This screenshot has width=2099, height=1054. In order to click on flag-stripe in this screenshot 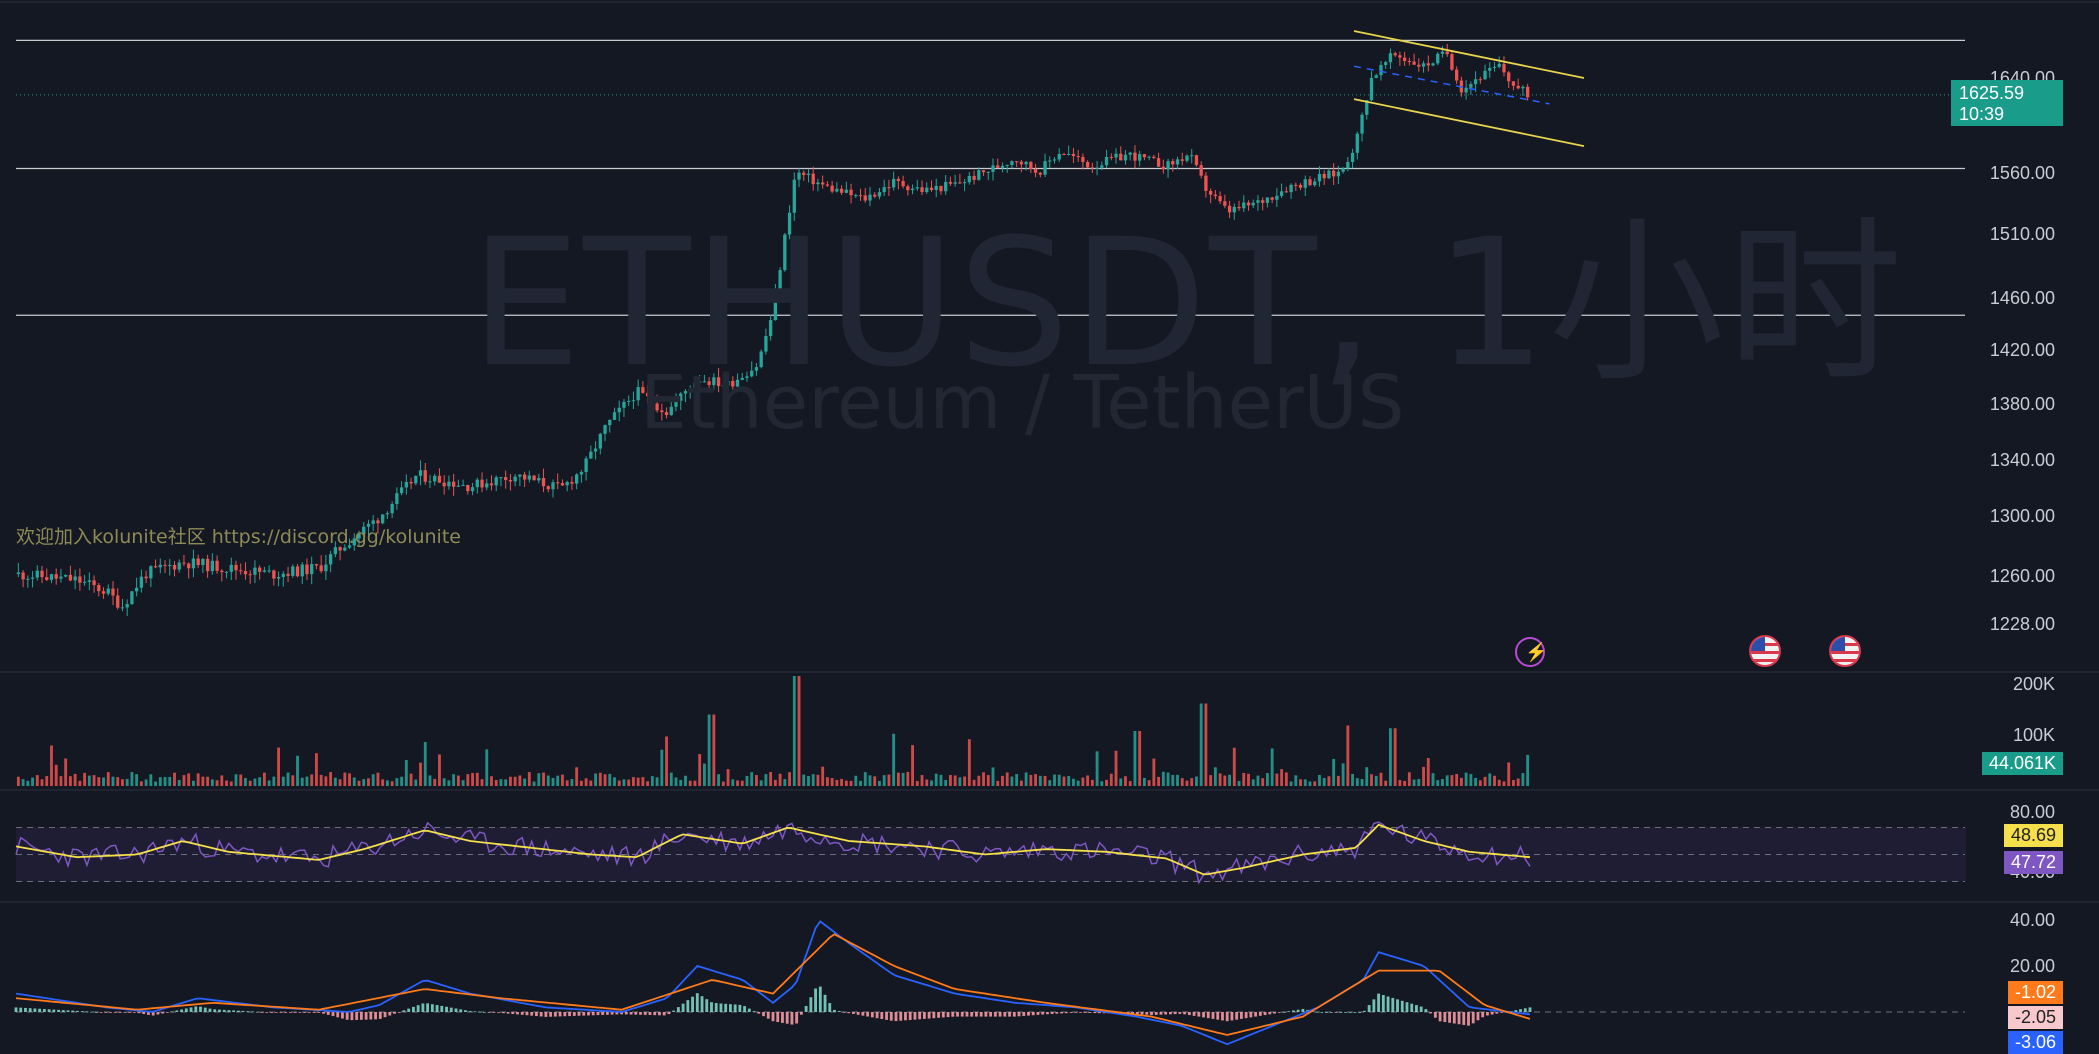, I will do `click(1845, 660)`.